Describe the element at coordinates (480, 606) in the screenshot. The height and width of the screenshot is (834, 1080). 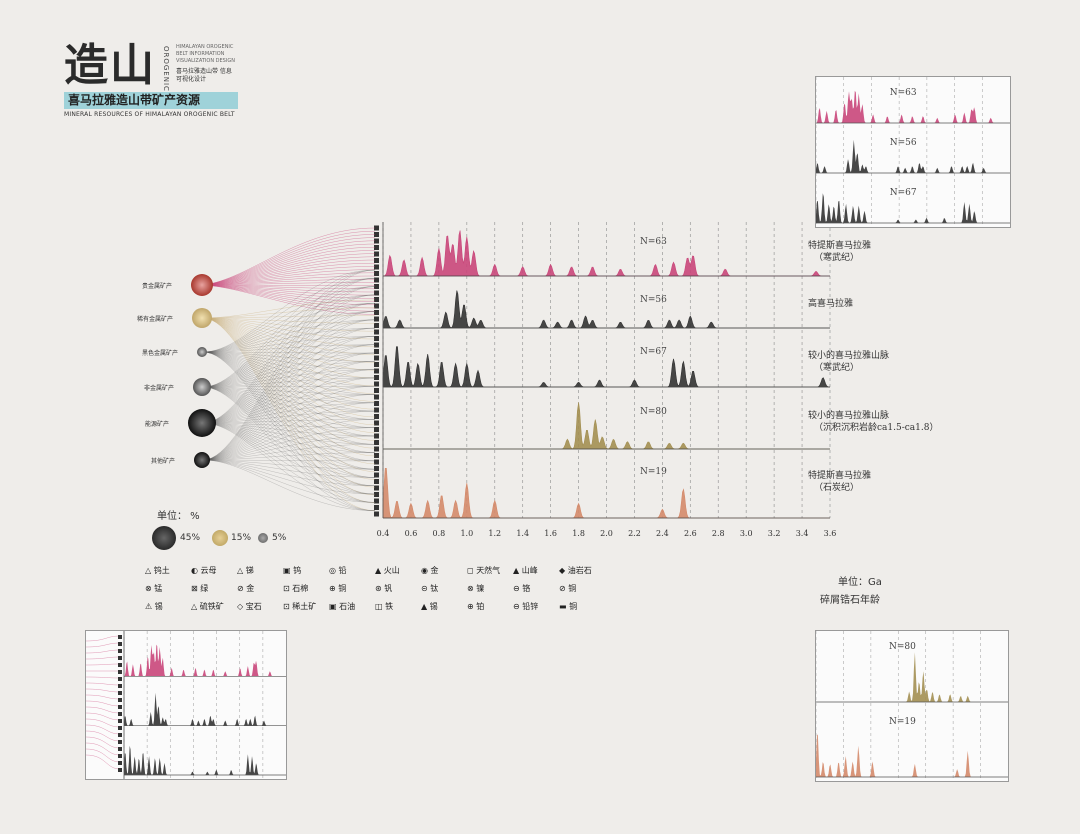
I see `mineral-legend-label: 铂` at that location.